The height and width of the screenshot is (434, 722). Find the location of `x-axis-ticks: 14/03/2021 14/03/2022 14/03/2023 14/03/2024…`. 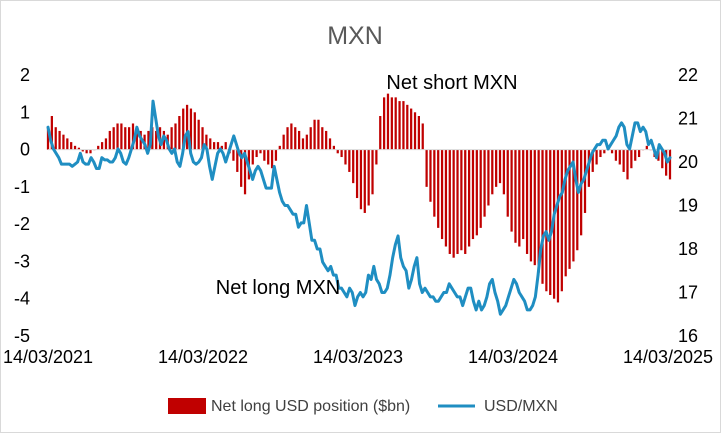

x-axis-ticks: 14/03/2021 14/03/2022 14/03/2023 14/03/2024… is located at coordinates (358, 357).